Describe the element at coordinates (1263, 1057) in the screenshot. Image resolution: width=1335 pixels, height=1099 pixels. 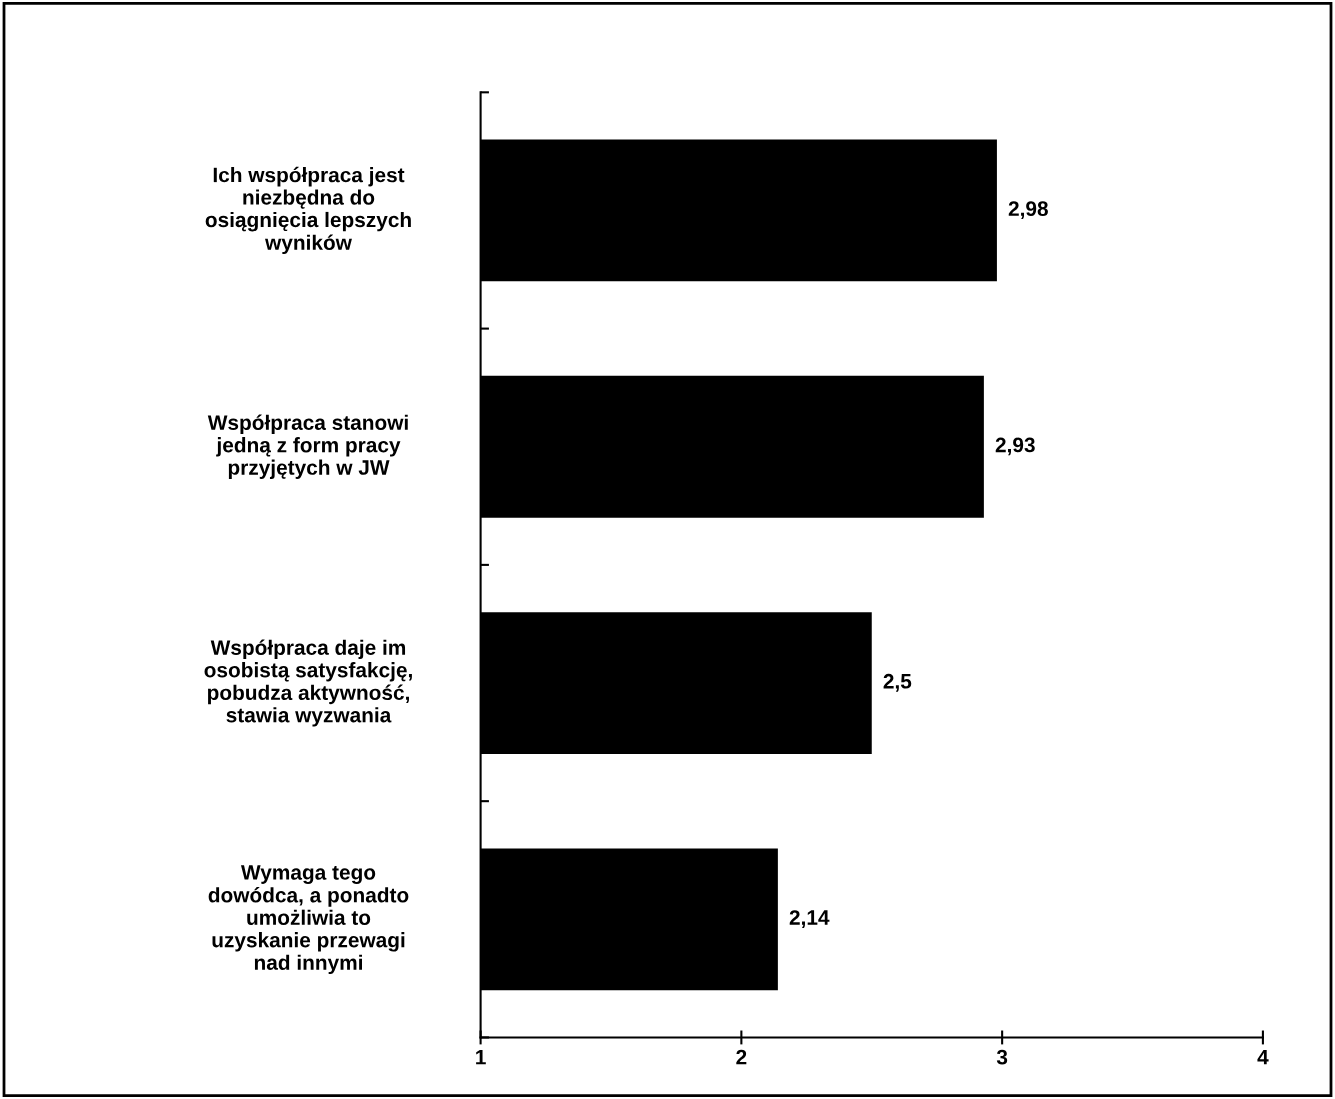
I see `x-tick-label: 4` at that location.